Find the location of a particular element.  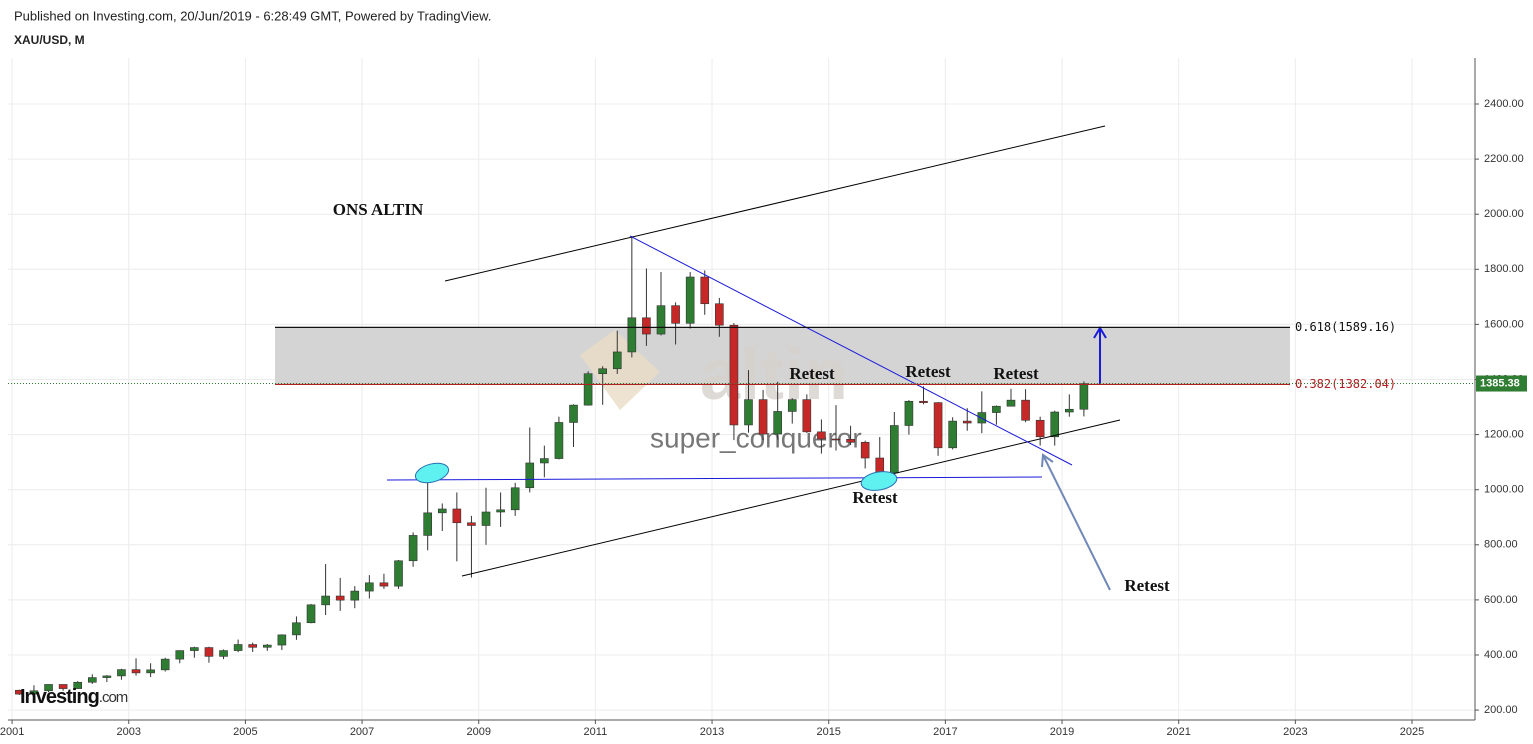

fib-label: 0.618(1589.16) is located at coordinates (1345, 327).